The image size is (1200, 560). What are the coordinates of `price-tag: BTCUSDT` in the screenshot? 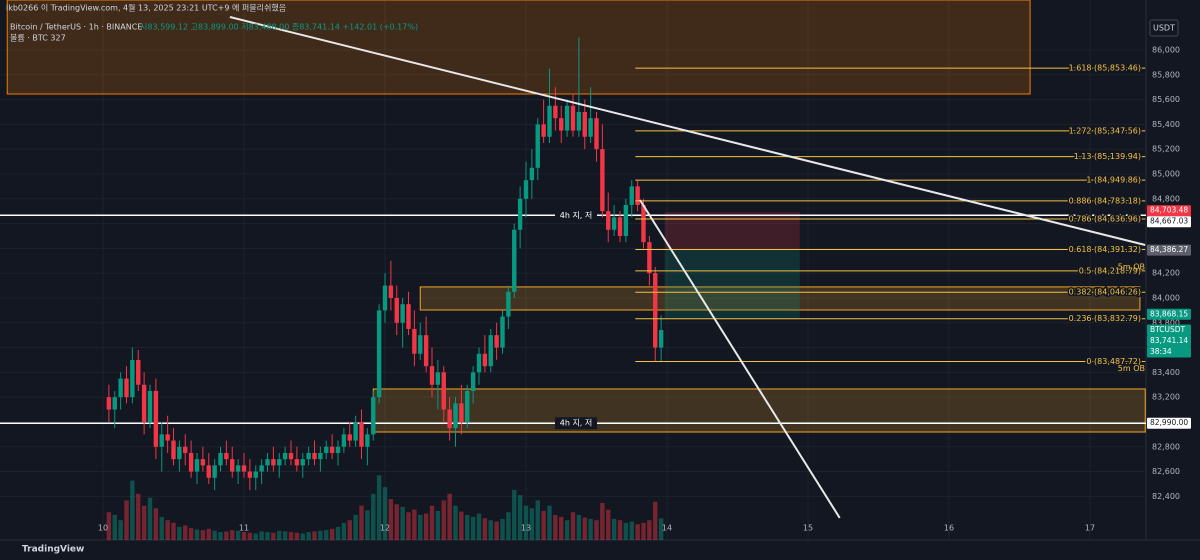 It's located at (1168, 329).